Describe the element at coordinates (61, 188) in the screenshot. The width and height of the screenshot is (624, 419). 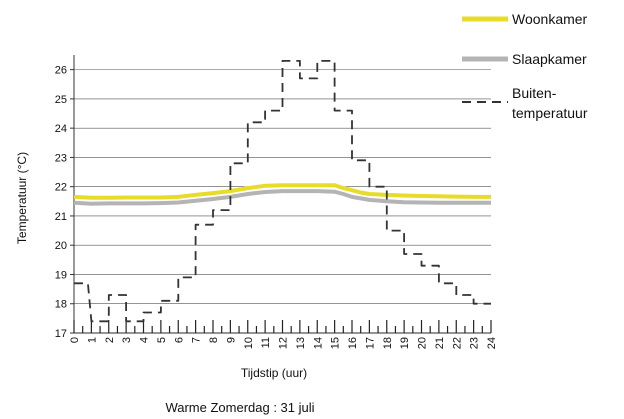
I see `y-tick-label-22: 22` at that location.